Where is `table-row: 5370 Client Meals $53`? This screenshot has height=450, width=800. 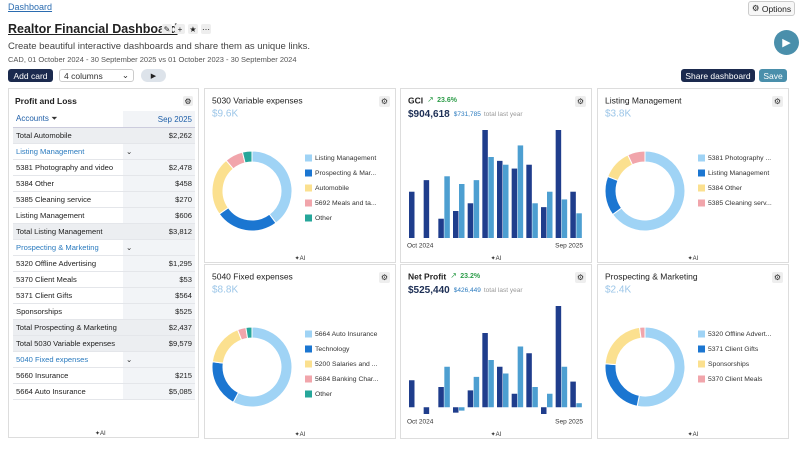
table-row: 5370 Client Meals $53 is located at coordinates (104, 279).